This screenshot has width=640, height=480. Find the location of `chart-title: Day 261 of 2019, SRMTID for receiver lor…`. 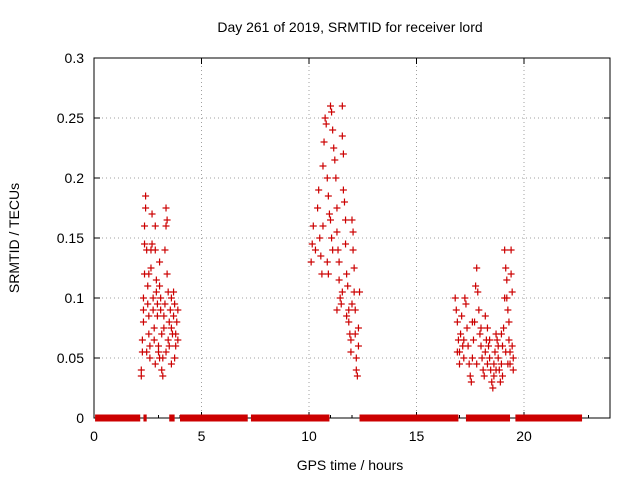

chart-title: Day 261 of 2019, SRMTID for receiver lor… is located at coordinates (349, 27).